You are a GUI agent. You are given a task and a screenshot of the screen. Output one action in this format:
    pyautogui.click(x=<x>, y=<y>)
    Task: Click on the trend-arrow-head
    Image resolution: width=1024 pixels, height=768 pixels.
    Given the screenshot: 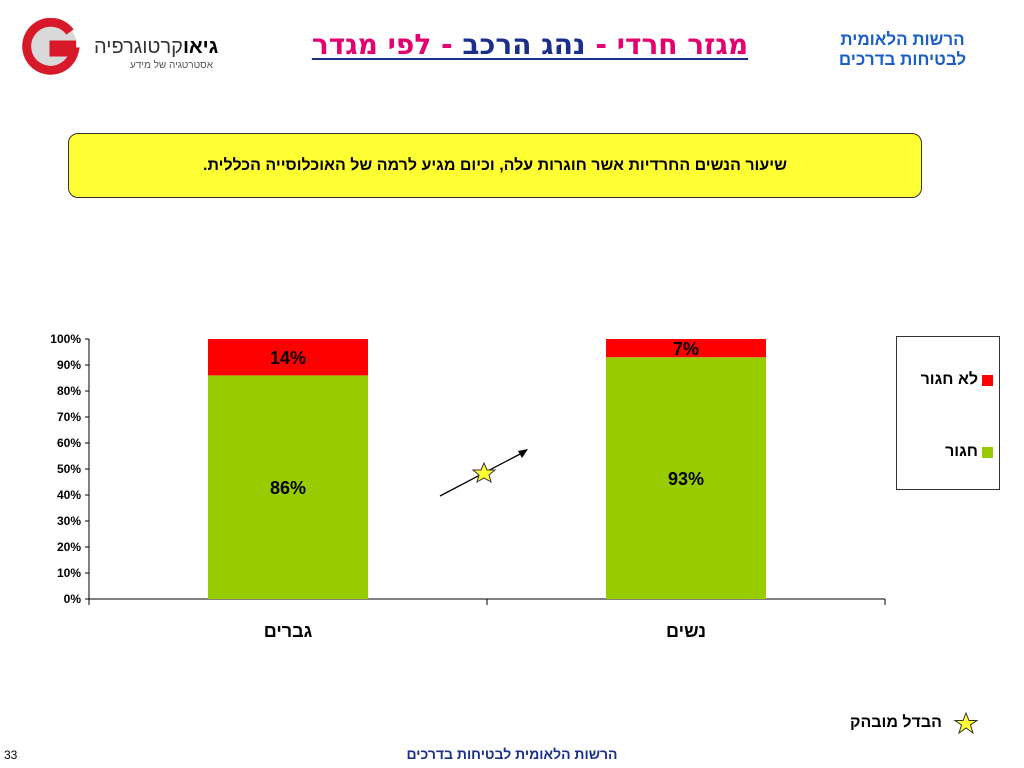 What is the action you would take?
    pyautogui.click(x=523, y=453)
    